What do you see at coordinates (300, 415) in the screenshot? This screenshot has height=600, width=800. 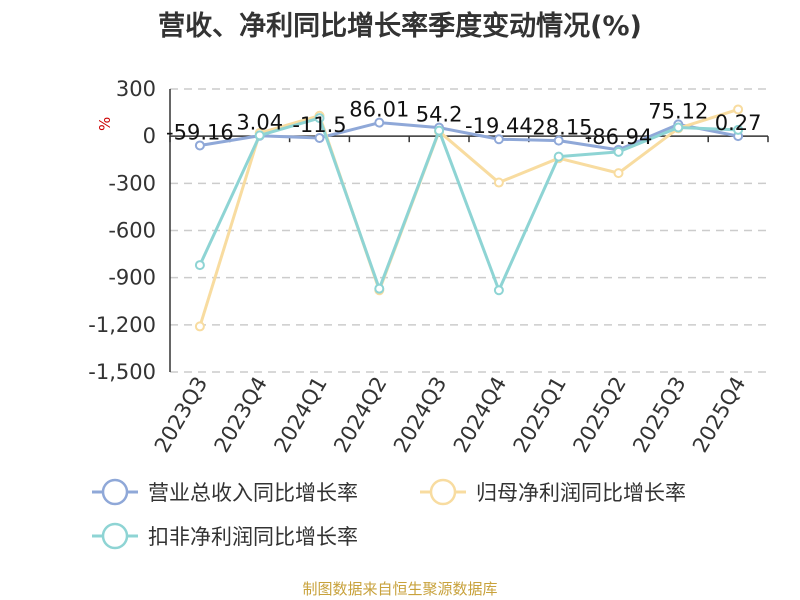 I see `x-tick-label: 2024Q1` at bounding box center [300, 415].